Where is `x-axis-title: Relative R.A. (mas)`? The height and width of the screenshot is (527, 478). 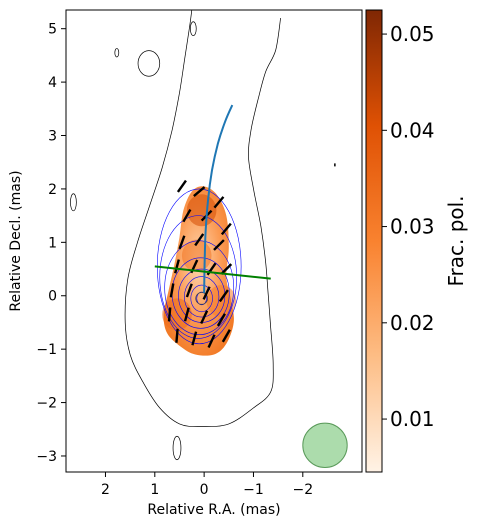 x-axis-title: Relative R.A. (mas) is located at coordinates (213, 510).